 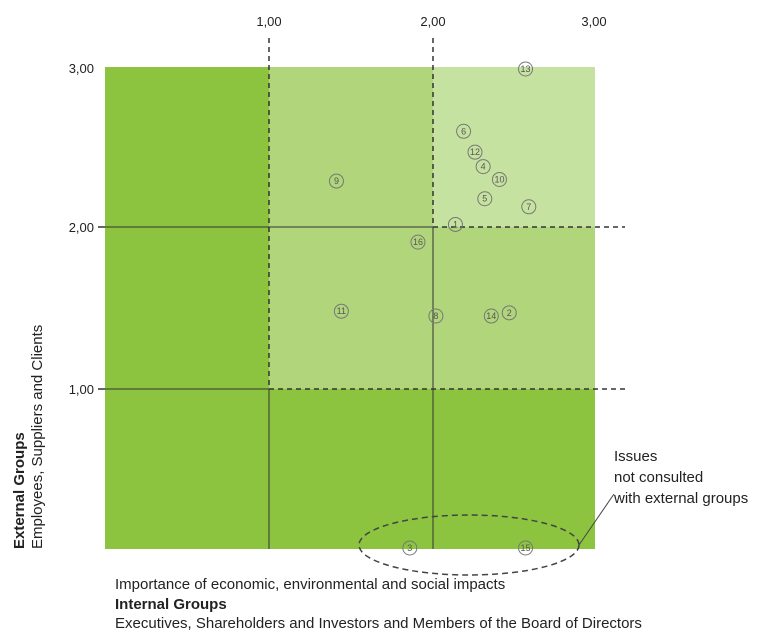 What do you see at coordinates (635, 456) in the screenshot?
I see `annotation-line-1: Issues` at bounding box center [635, 456].